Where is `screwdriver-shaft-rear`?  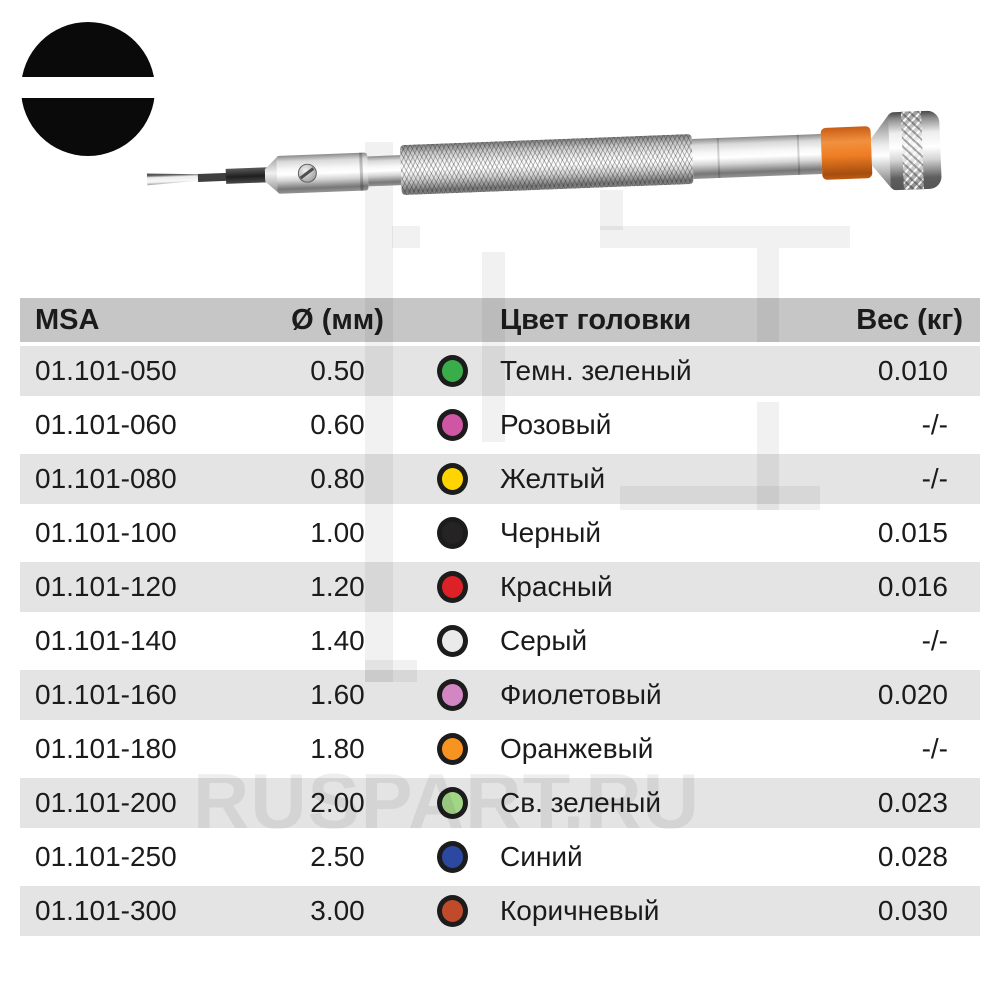 screwdriver-shaft-rear is located at coordinates (757, 156).